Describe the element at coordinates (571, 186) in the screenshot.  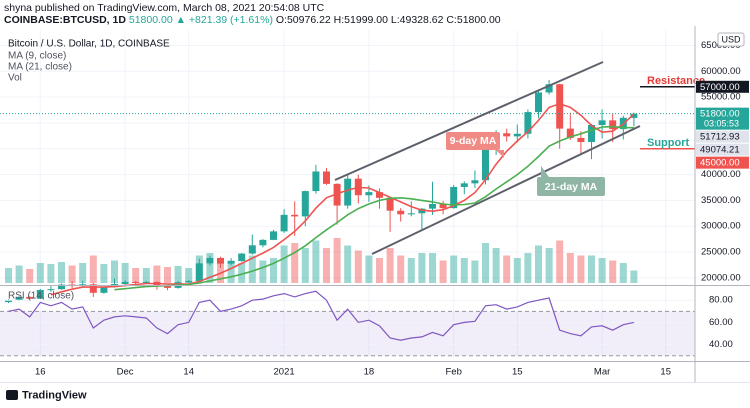
I see `ma21-callout` at that location.